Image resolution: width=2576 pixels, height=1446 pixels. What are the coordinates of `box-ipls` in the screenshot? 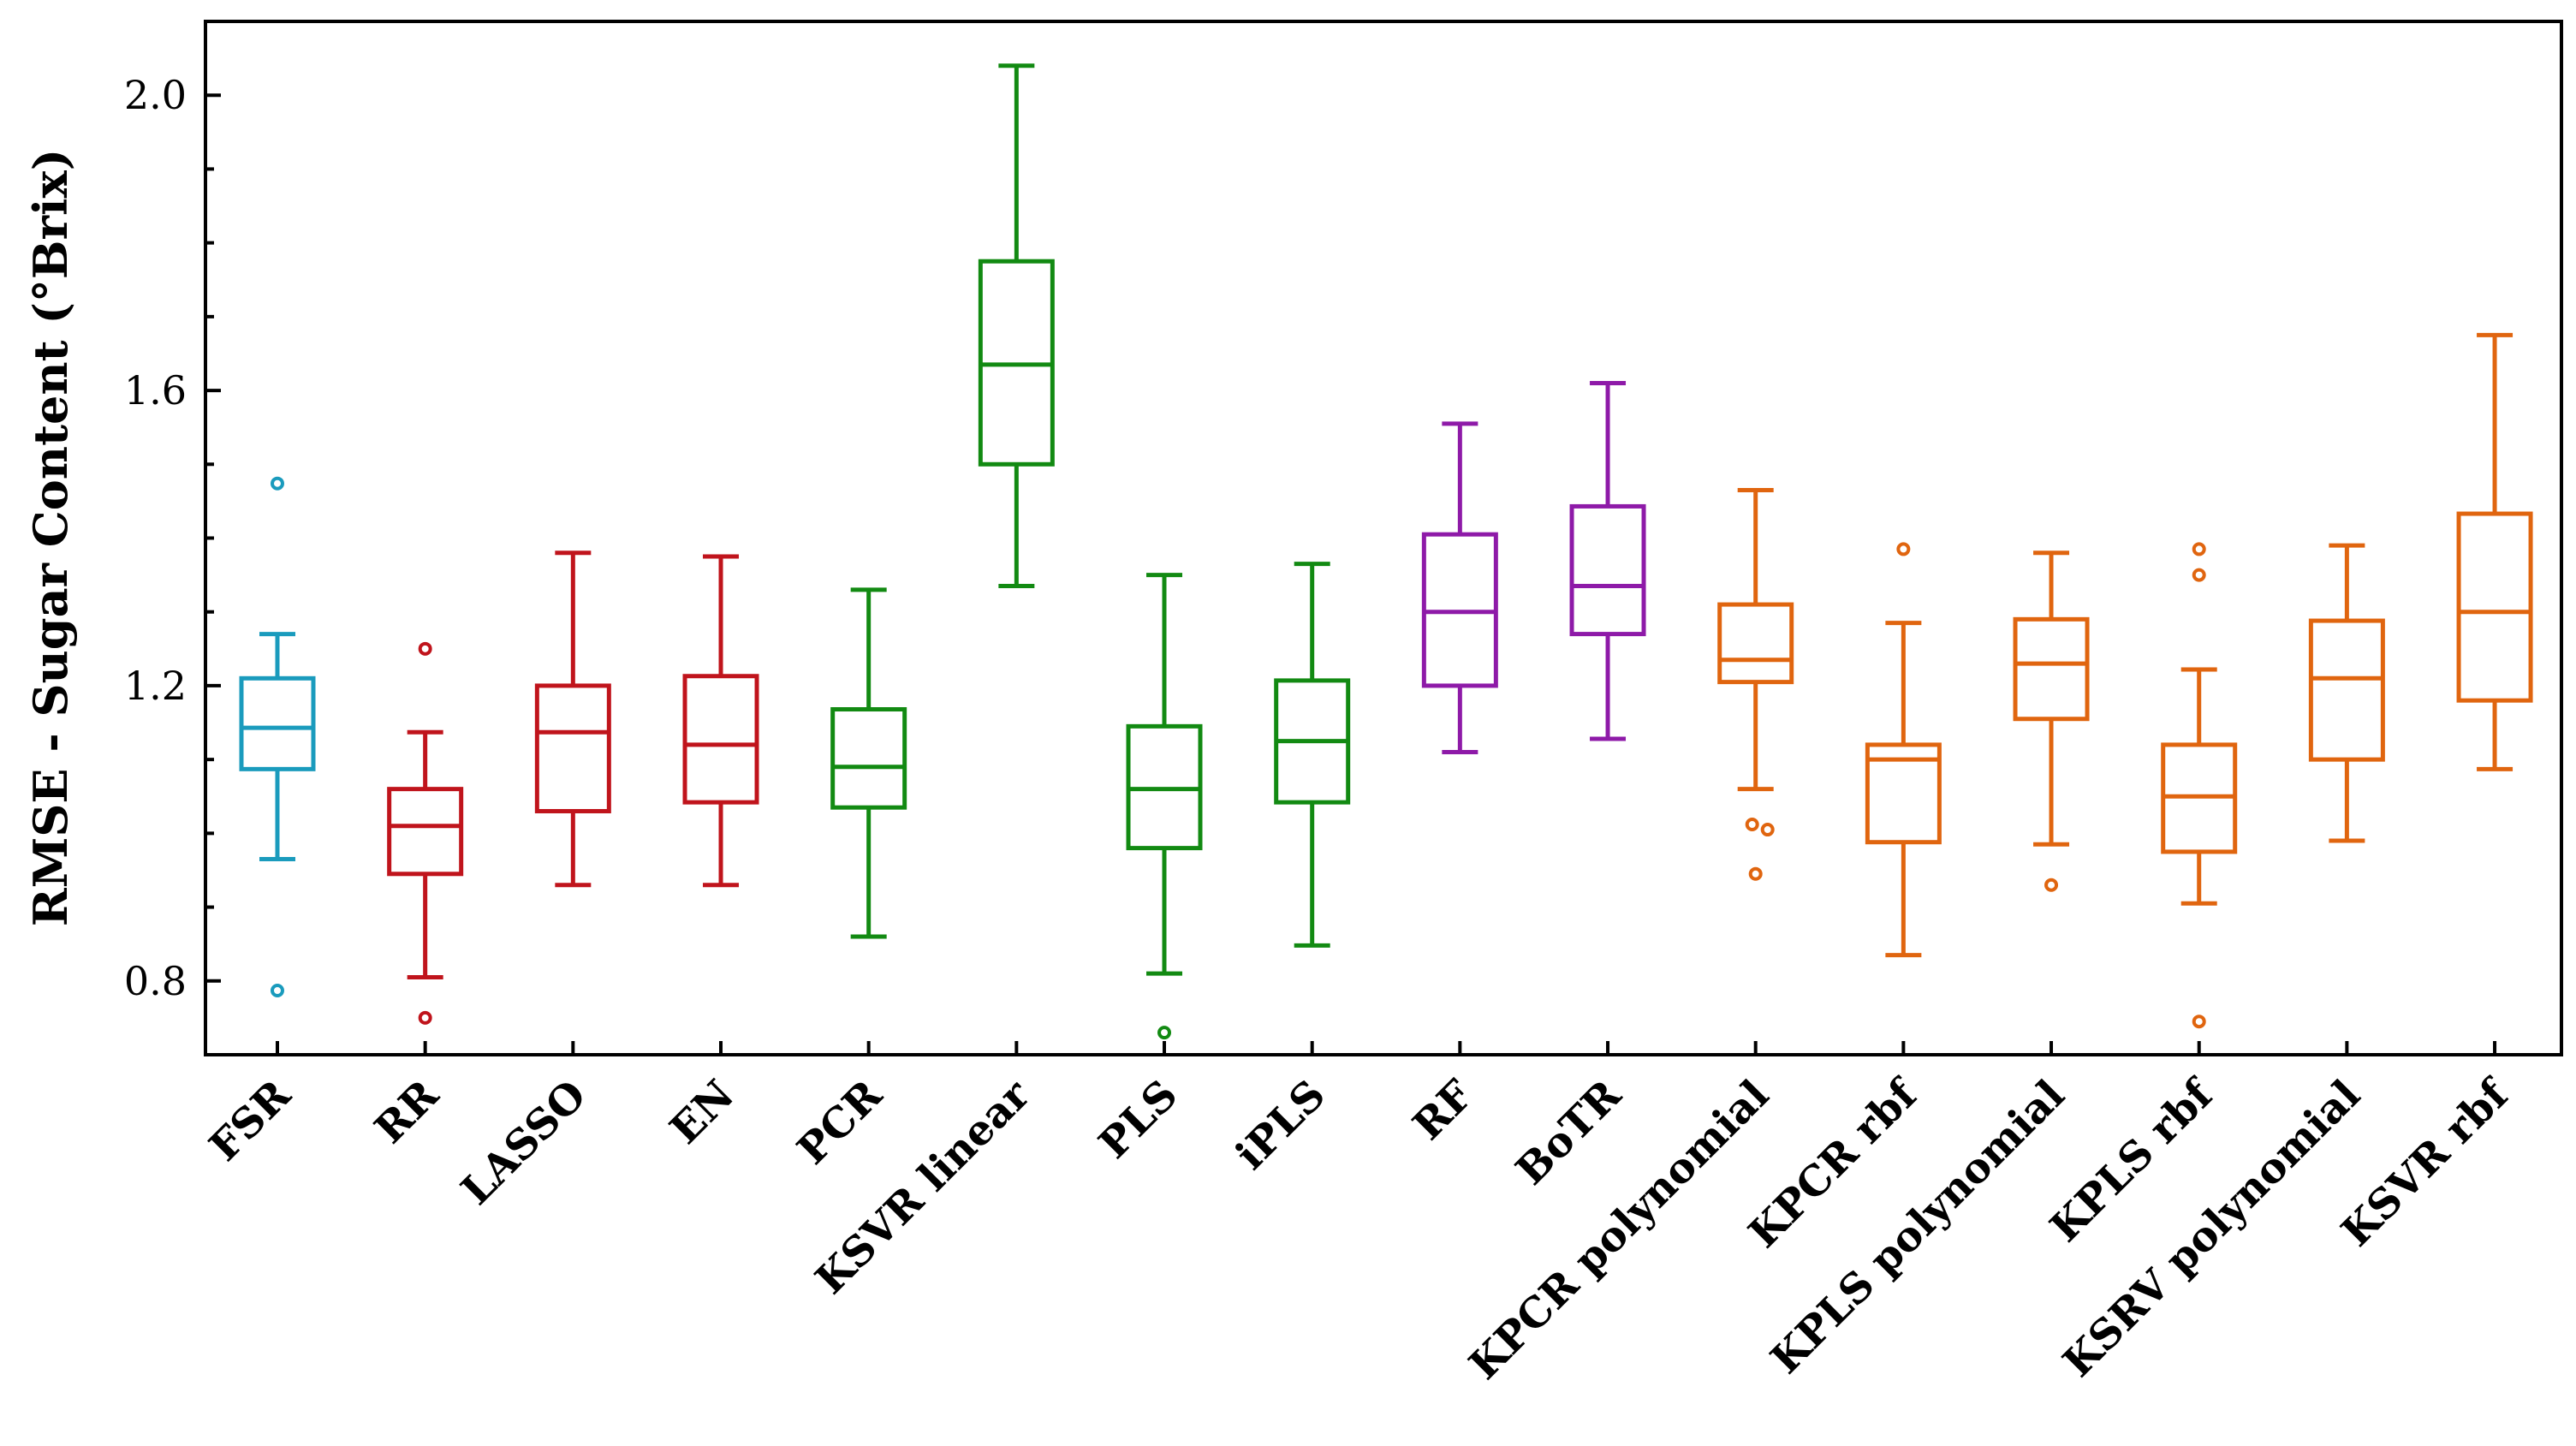 It's located at (1312, 808).